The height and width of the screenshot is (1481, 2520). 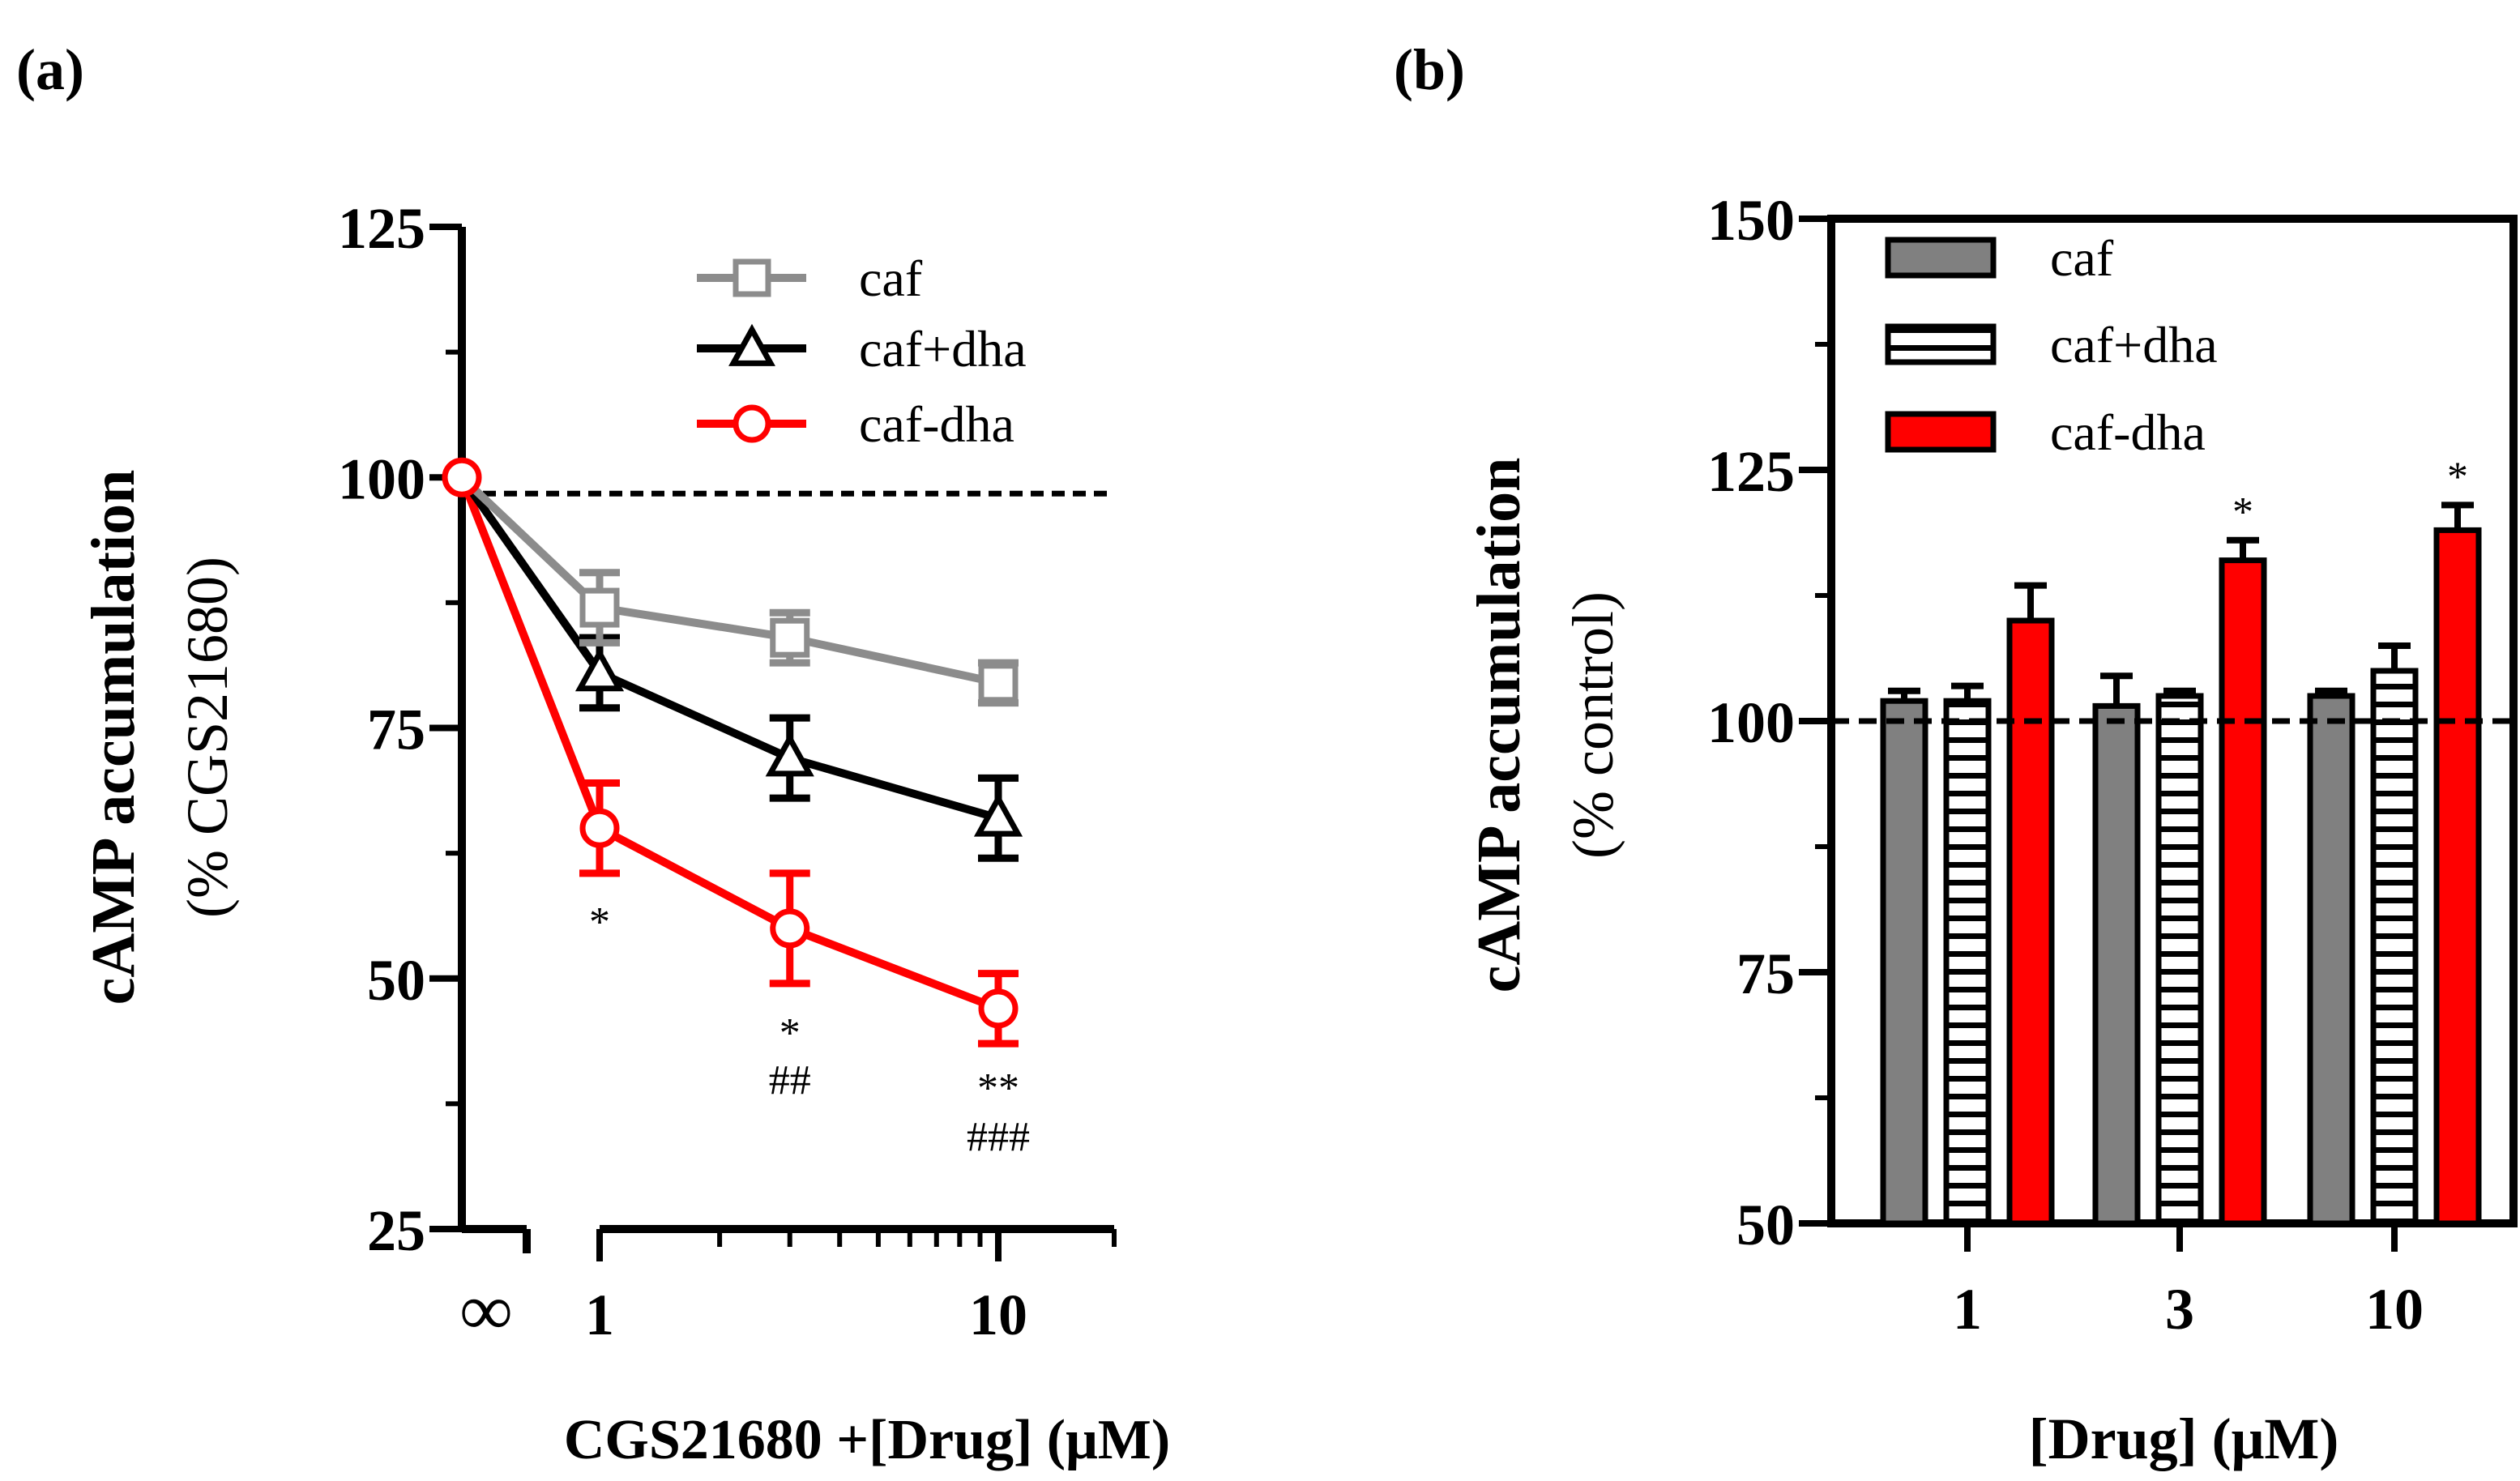 I want to click on panel-a-ylabel-sub: (% CGS21680), so click(x=207, y=737).